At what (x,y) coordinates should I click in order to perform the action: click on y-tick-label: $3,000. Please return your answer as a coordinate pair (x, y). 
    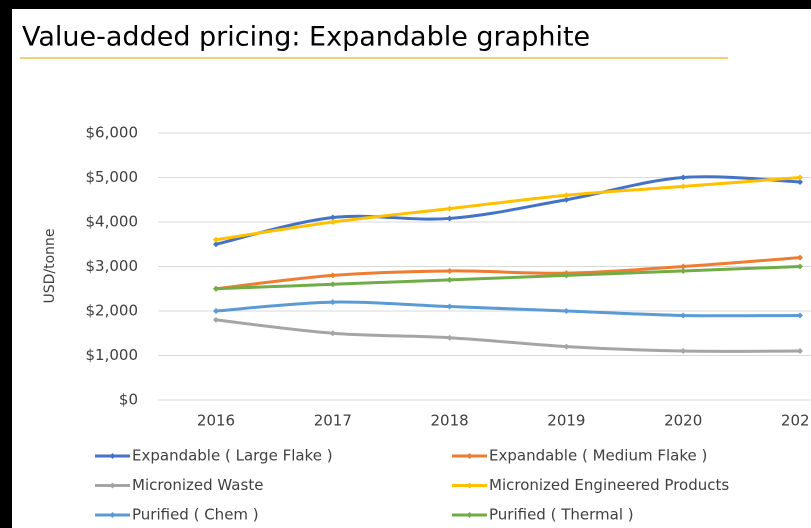
    Looking at the image, I should click on (112, 266).